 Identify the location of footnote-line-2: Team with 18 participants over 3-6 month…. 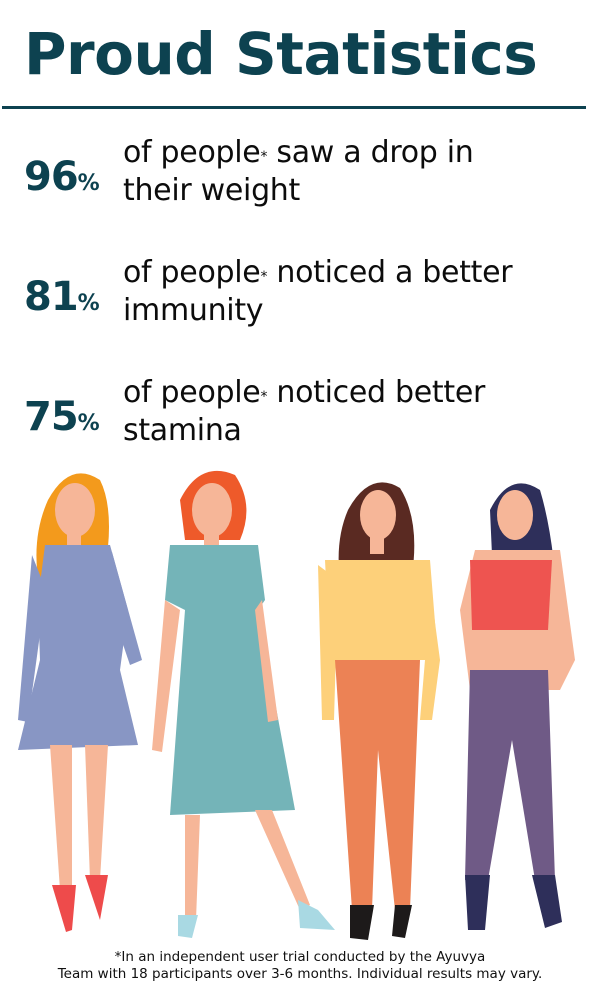
(300, 974).